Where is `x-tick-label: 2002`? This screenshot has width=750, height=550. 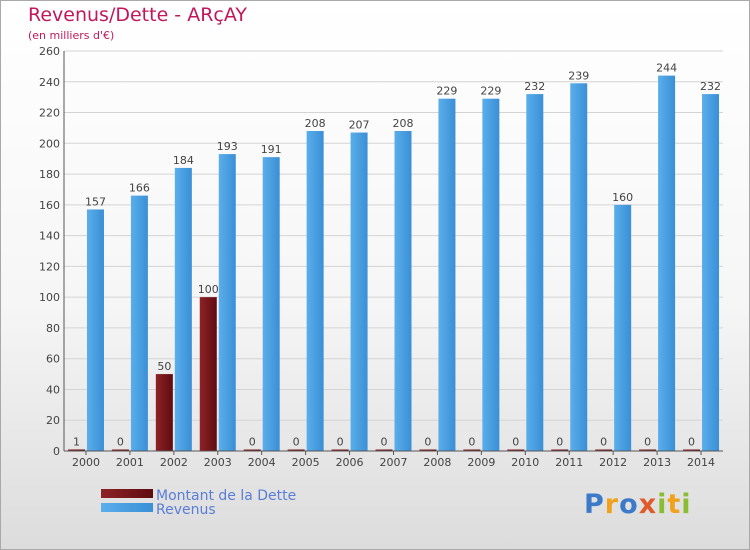 x-tick-label: 2002 is located at coordinates (174, 462).